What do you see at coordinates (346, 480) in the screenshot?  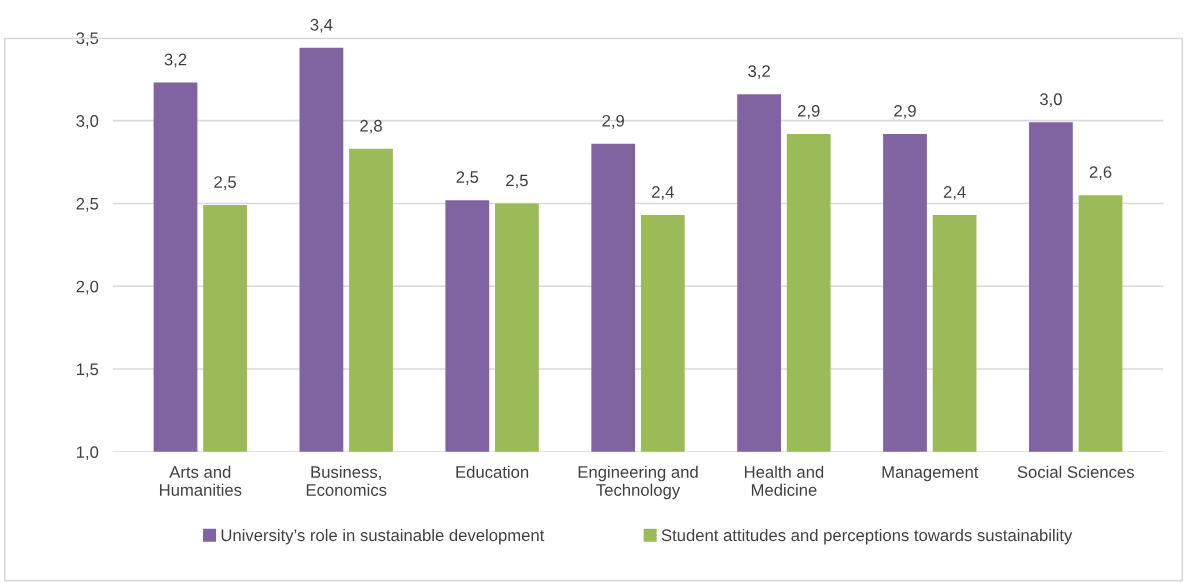 I see `x-tick-label: Business, Economics` at bounding box center [346, 480].